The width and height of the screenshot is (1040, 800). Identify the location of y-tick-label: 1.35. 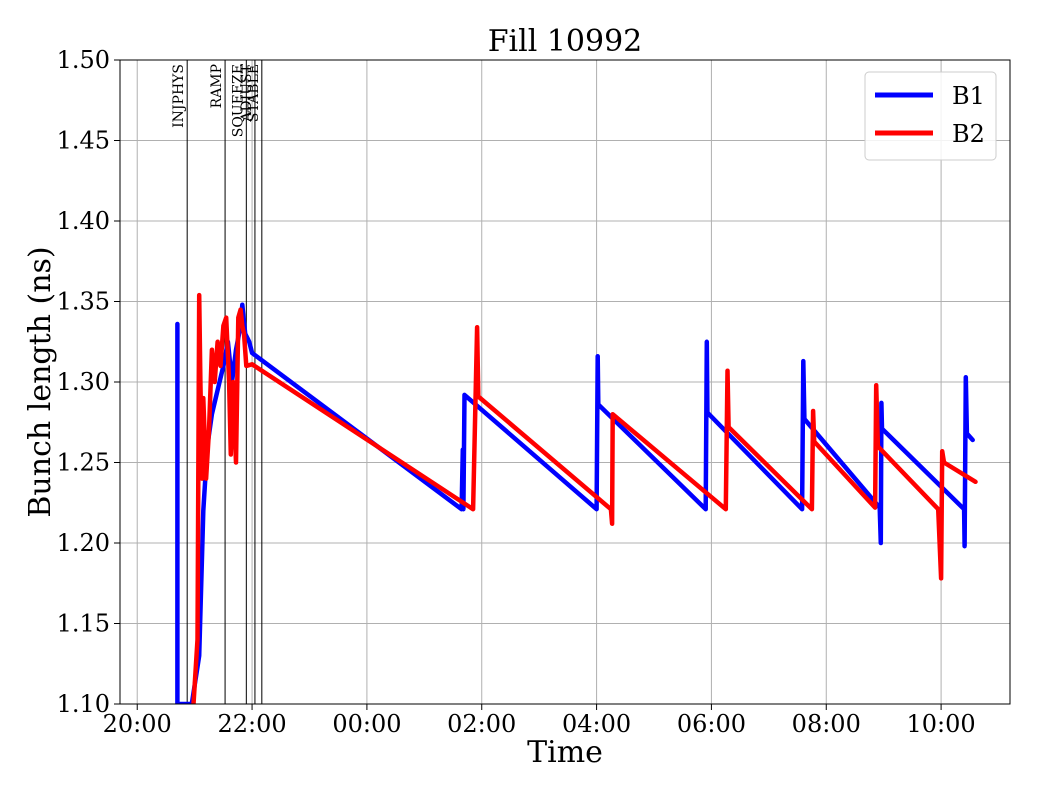
(83, 302).